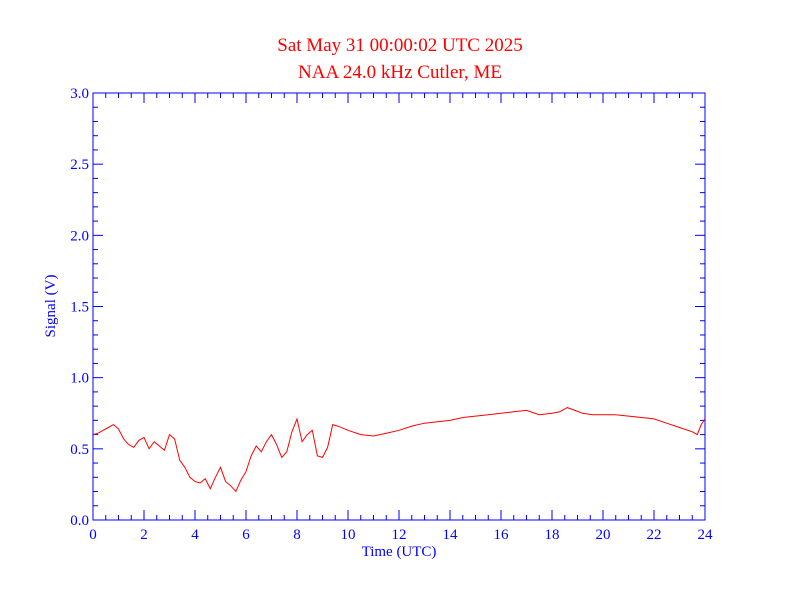  Describe the element at coordinates (79, 94) in the screenshot. I see `y-tick-label: 3.0` at that location.